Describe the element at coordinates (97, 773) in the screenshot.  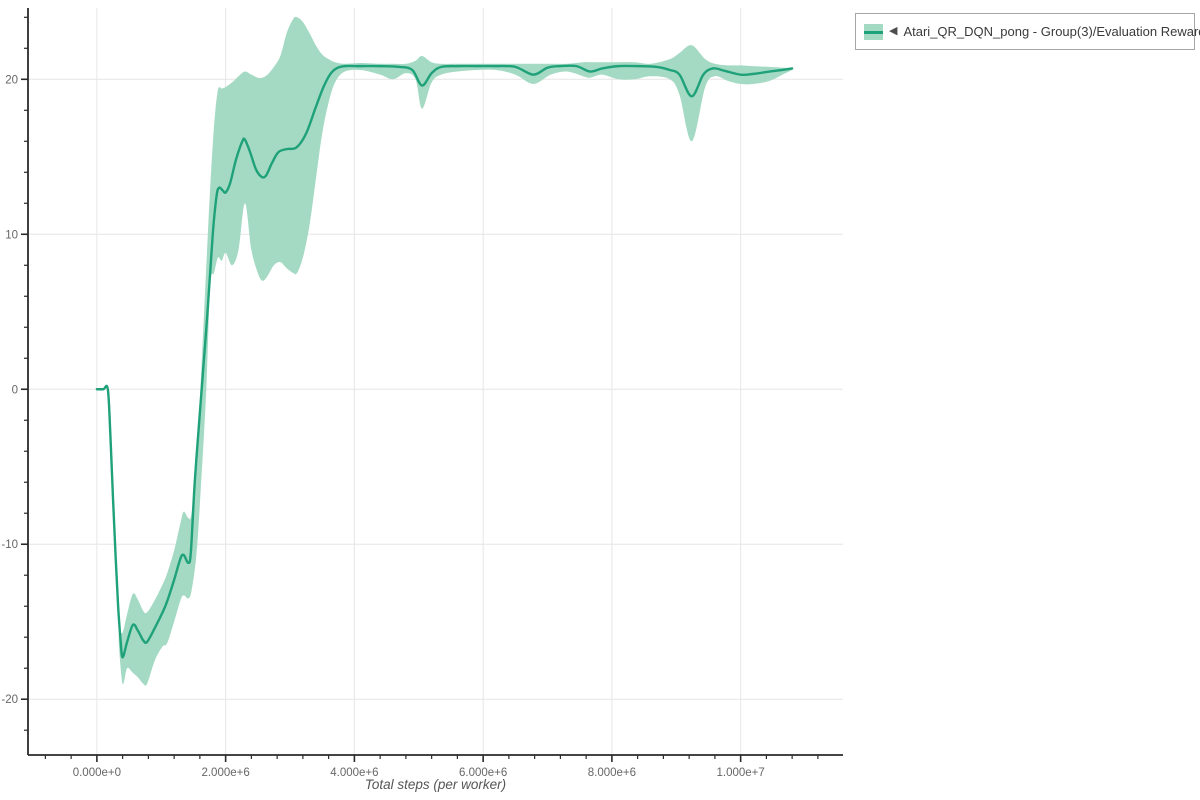
I see `x-tick-label: 0.000e+0` at that location.